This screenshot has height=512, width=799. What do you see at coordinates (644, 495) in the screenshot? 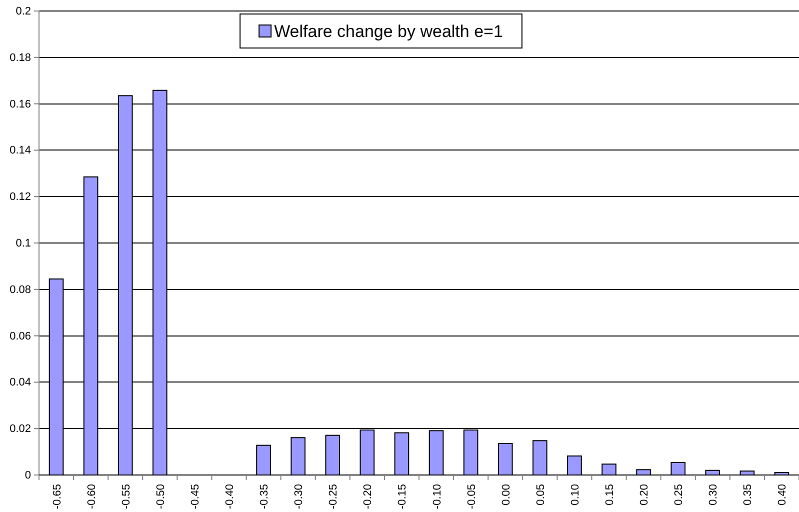
I see `x-tick-label: 0.20` at bounding box center [644, 495].